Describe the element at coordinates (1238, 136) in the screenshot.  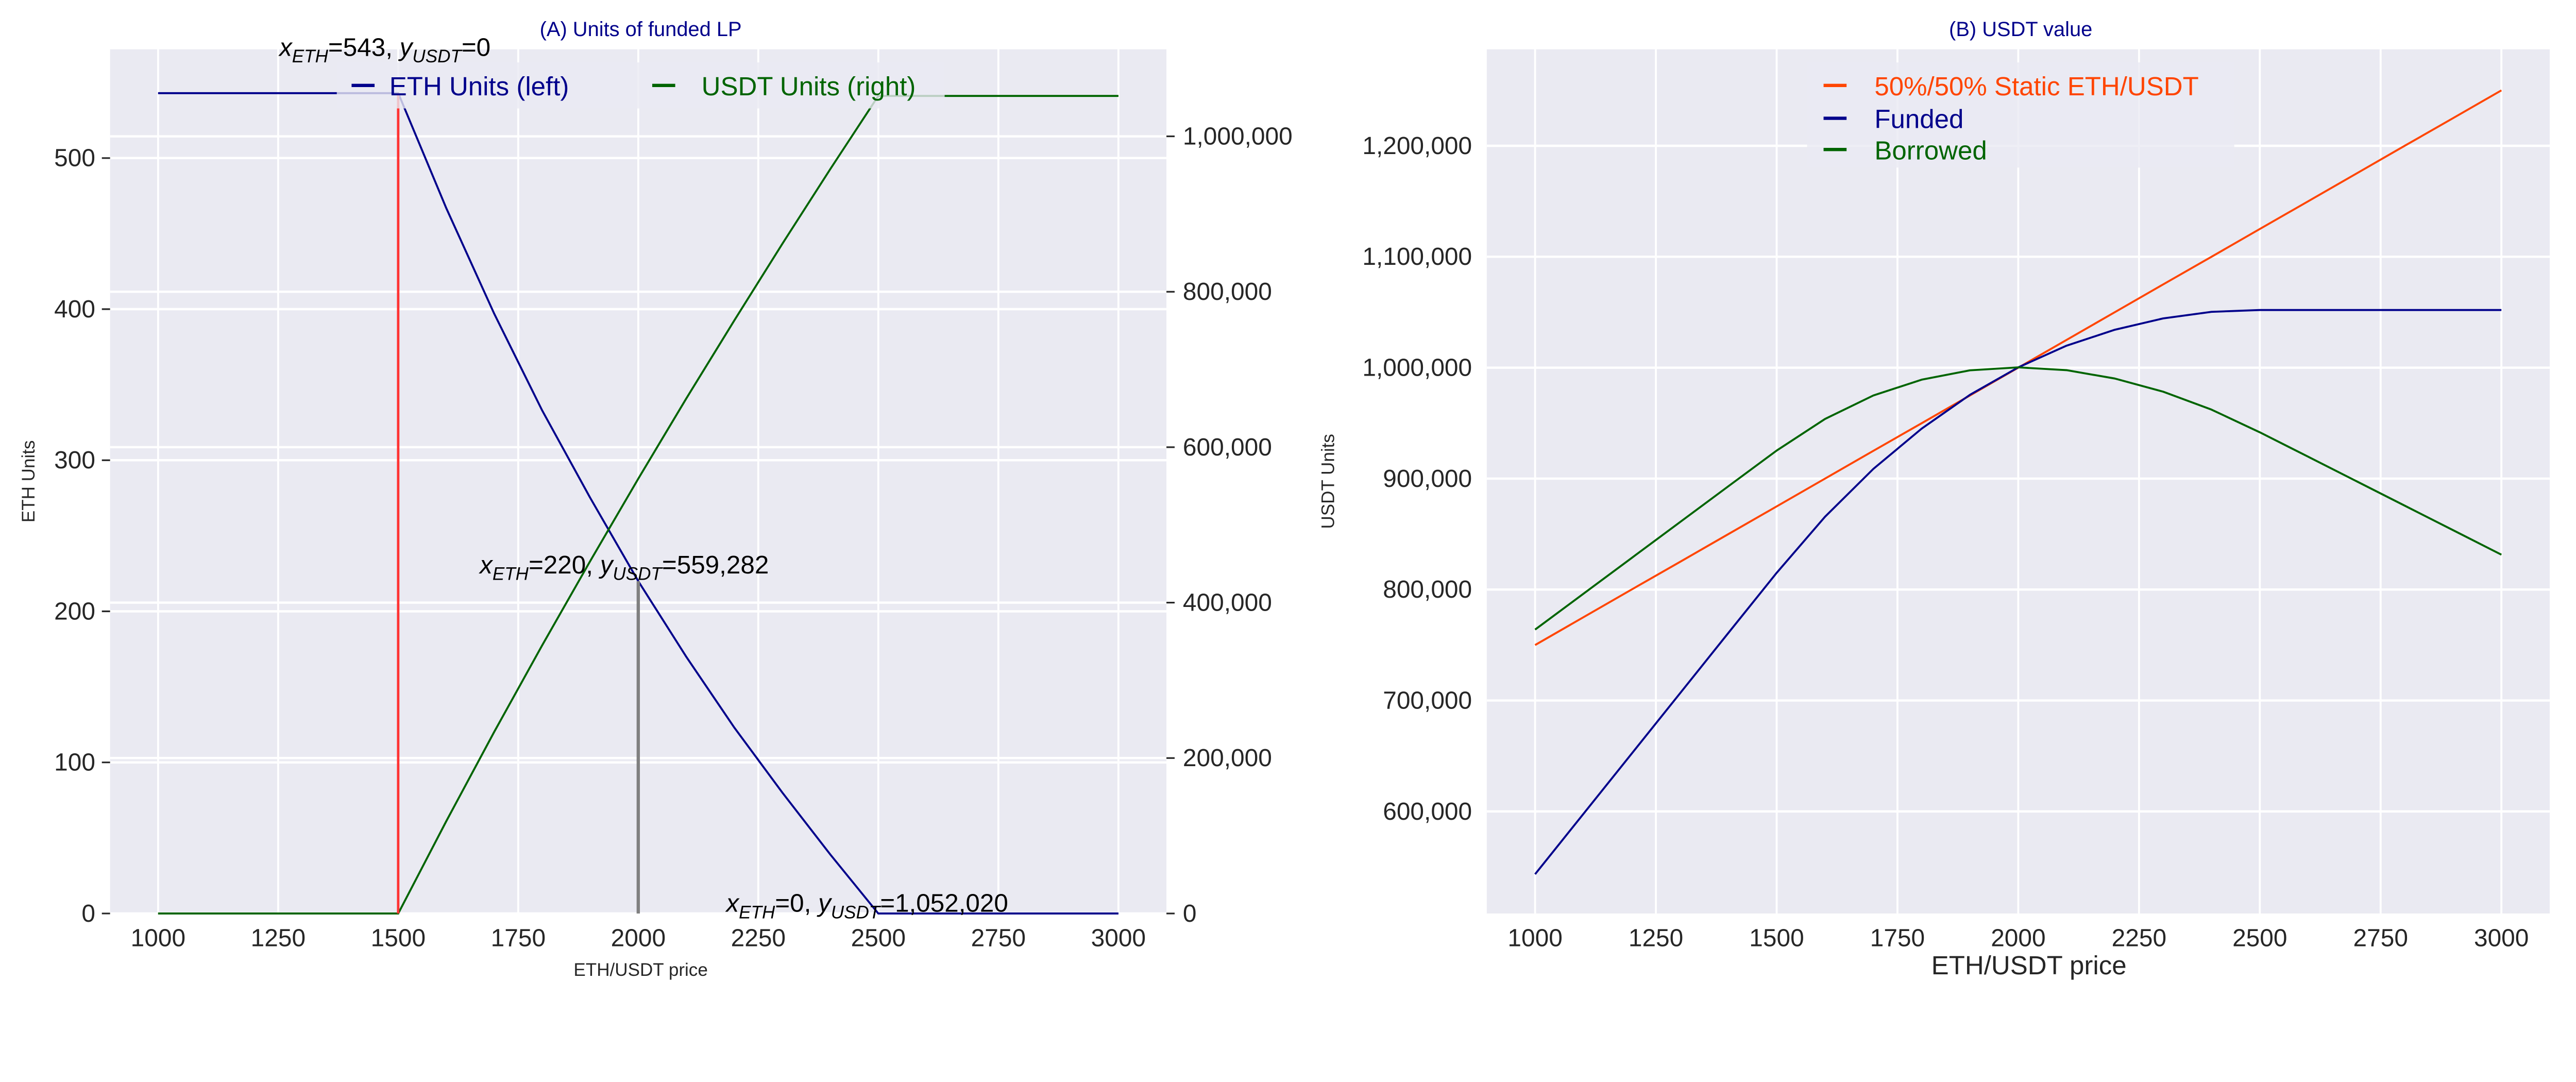
I see `y-tick-label-right: 1,000,000` at that location.